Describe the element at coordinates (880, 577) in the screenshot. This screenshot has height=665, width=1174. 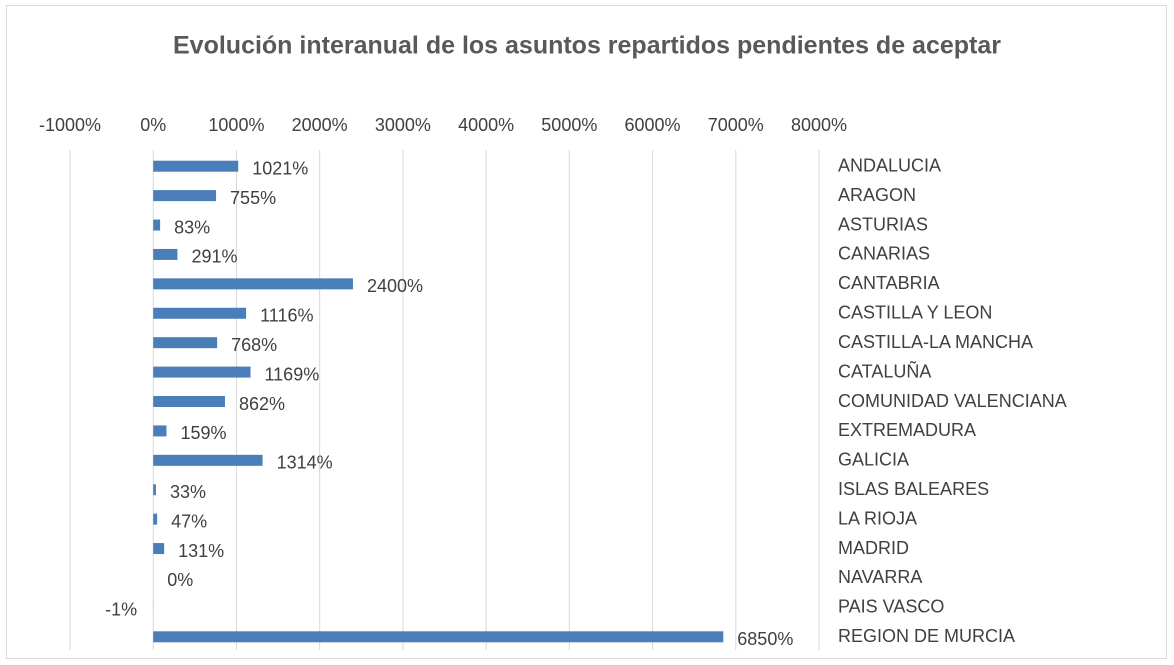
I see `category-label: NAVARRA` at that location.